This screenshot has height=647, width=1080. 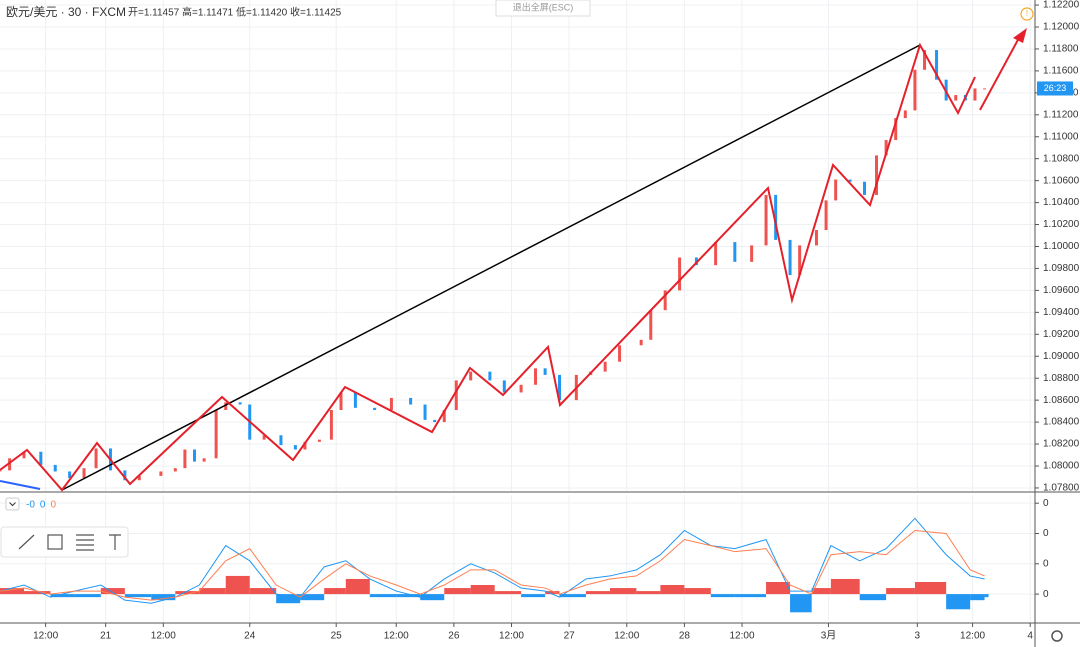 I want to click on tool-fib, so click(x=85, y=542).